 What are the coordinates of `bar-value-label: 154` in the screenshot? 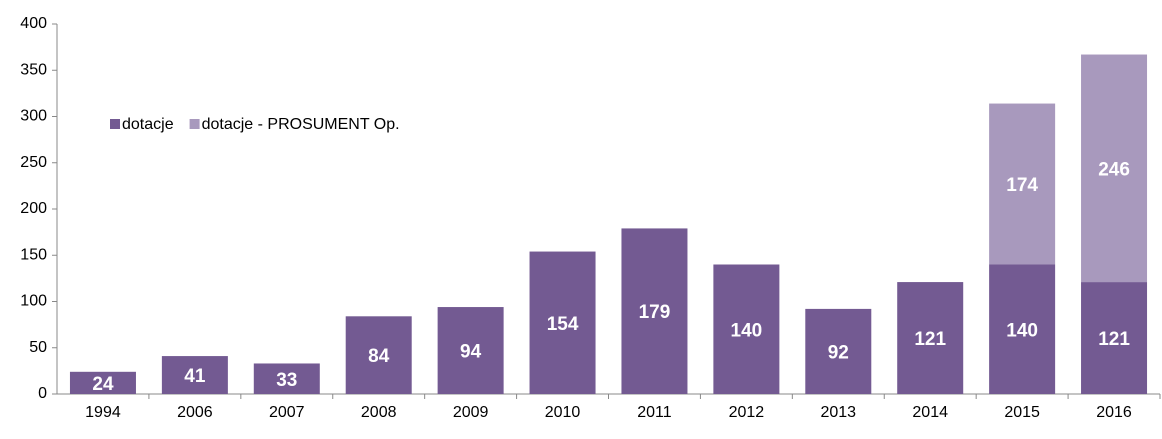 It's located at (563, 324).